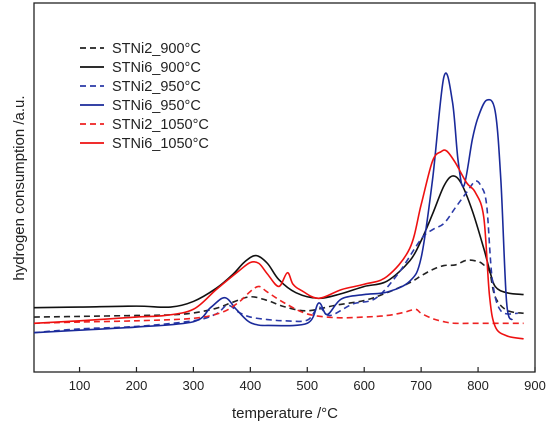  I want to click on x-tick-label: 700, so click(421, 385).